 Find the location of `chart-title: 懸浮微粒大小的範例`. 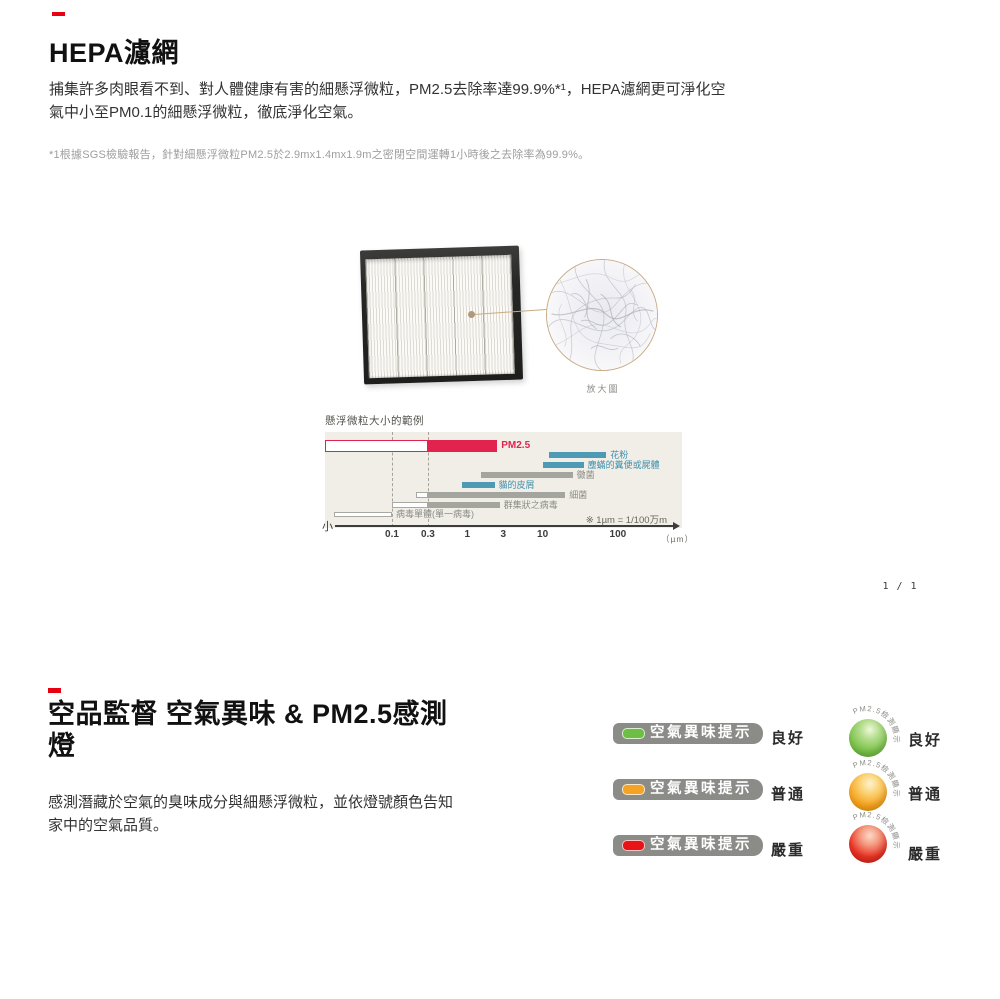

chart-title: 懸浮微粒大小的範例 is located at coordinates (374, 421).